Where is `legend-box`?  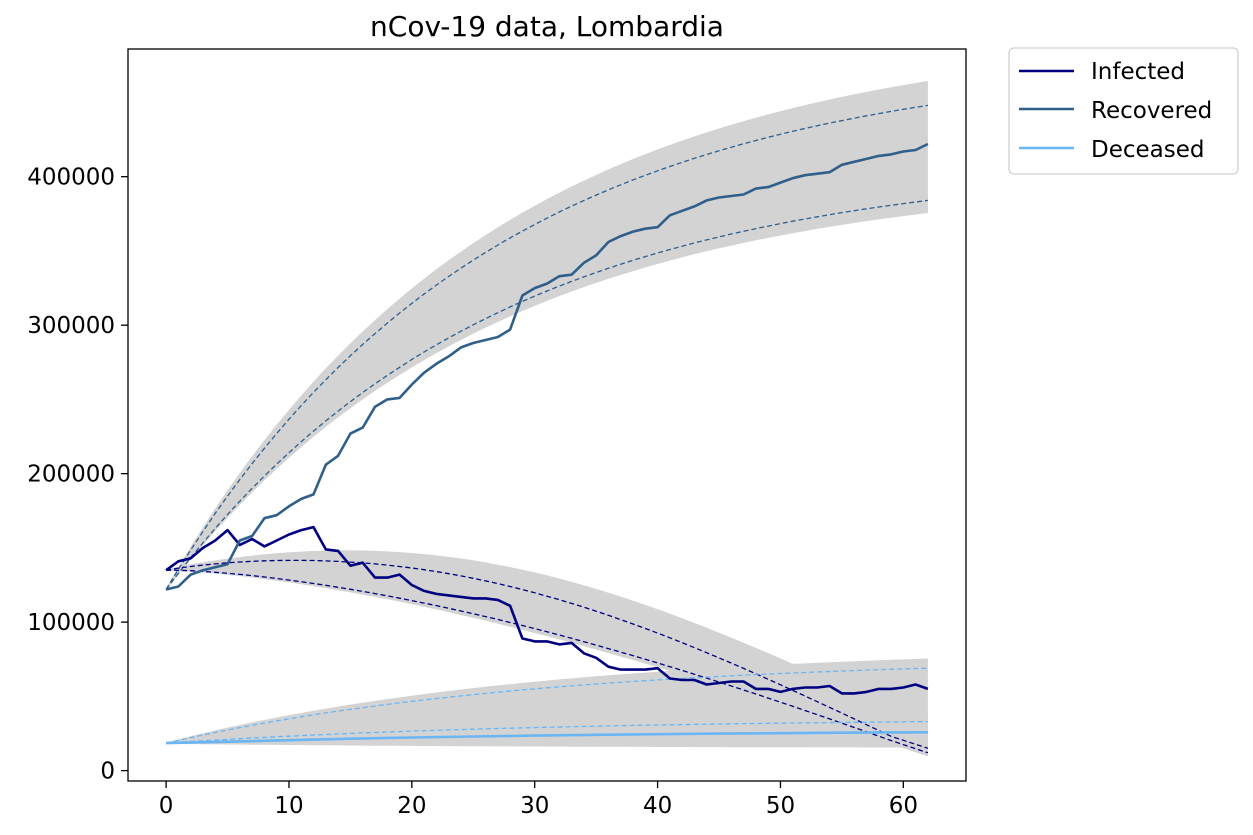 legend-box is located at coordinates (1123, 111).